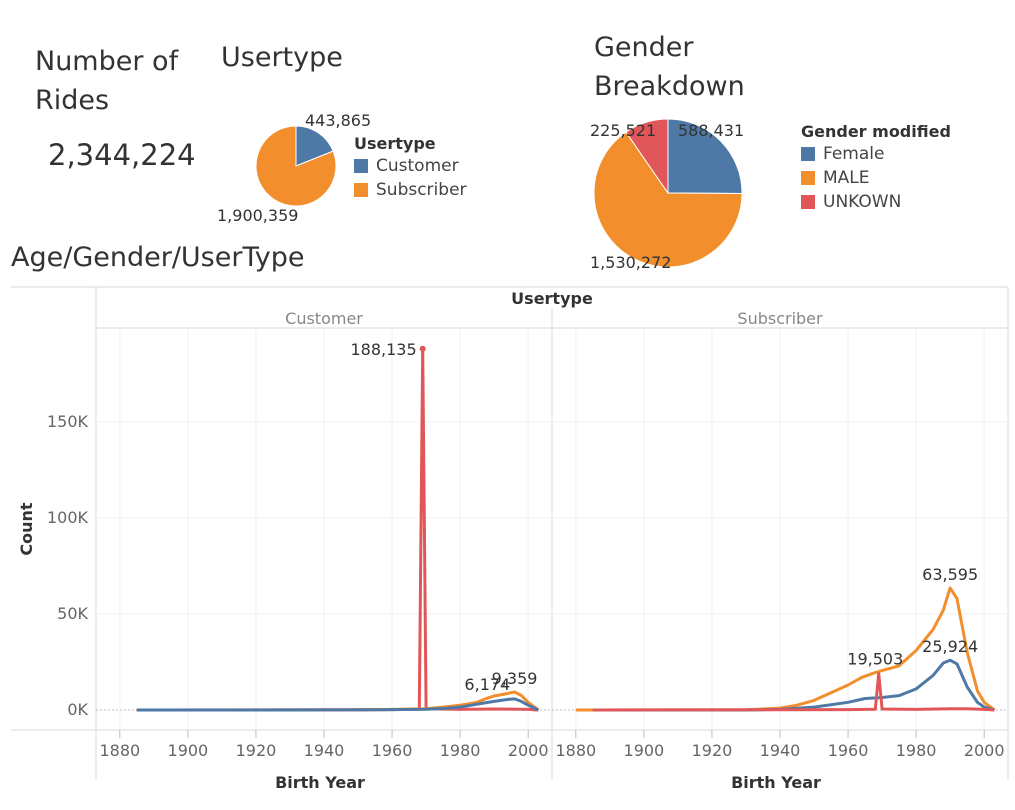  Describe the element at coordinates (324, 318) in the screenshot. I see `panel-header-customer: Customer` at that location.